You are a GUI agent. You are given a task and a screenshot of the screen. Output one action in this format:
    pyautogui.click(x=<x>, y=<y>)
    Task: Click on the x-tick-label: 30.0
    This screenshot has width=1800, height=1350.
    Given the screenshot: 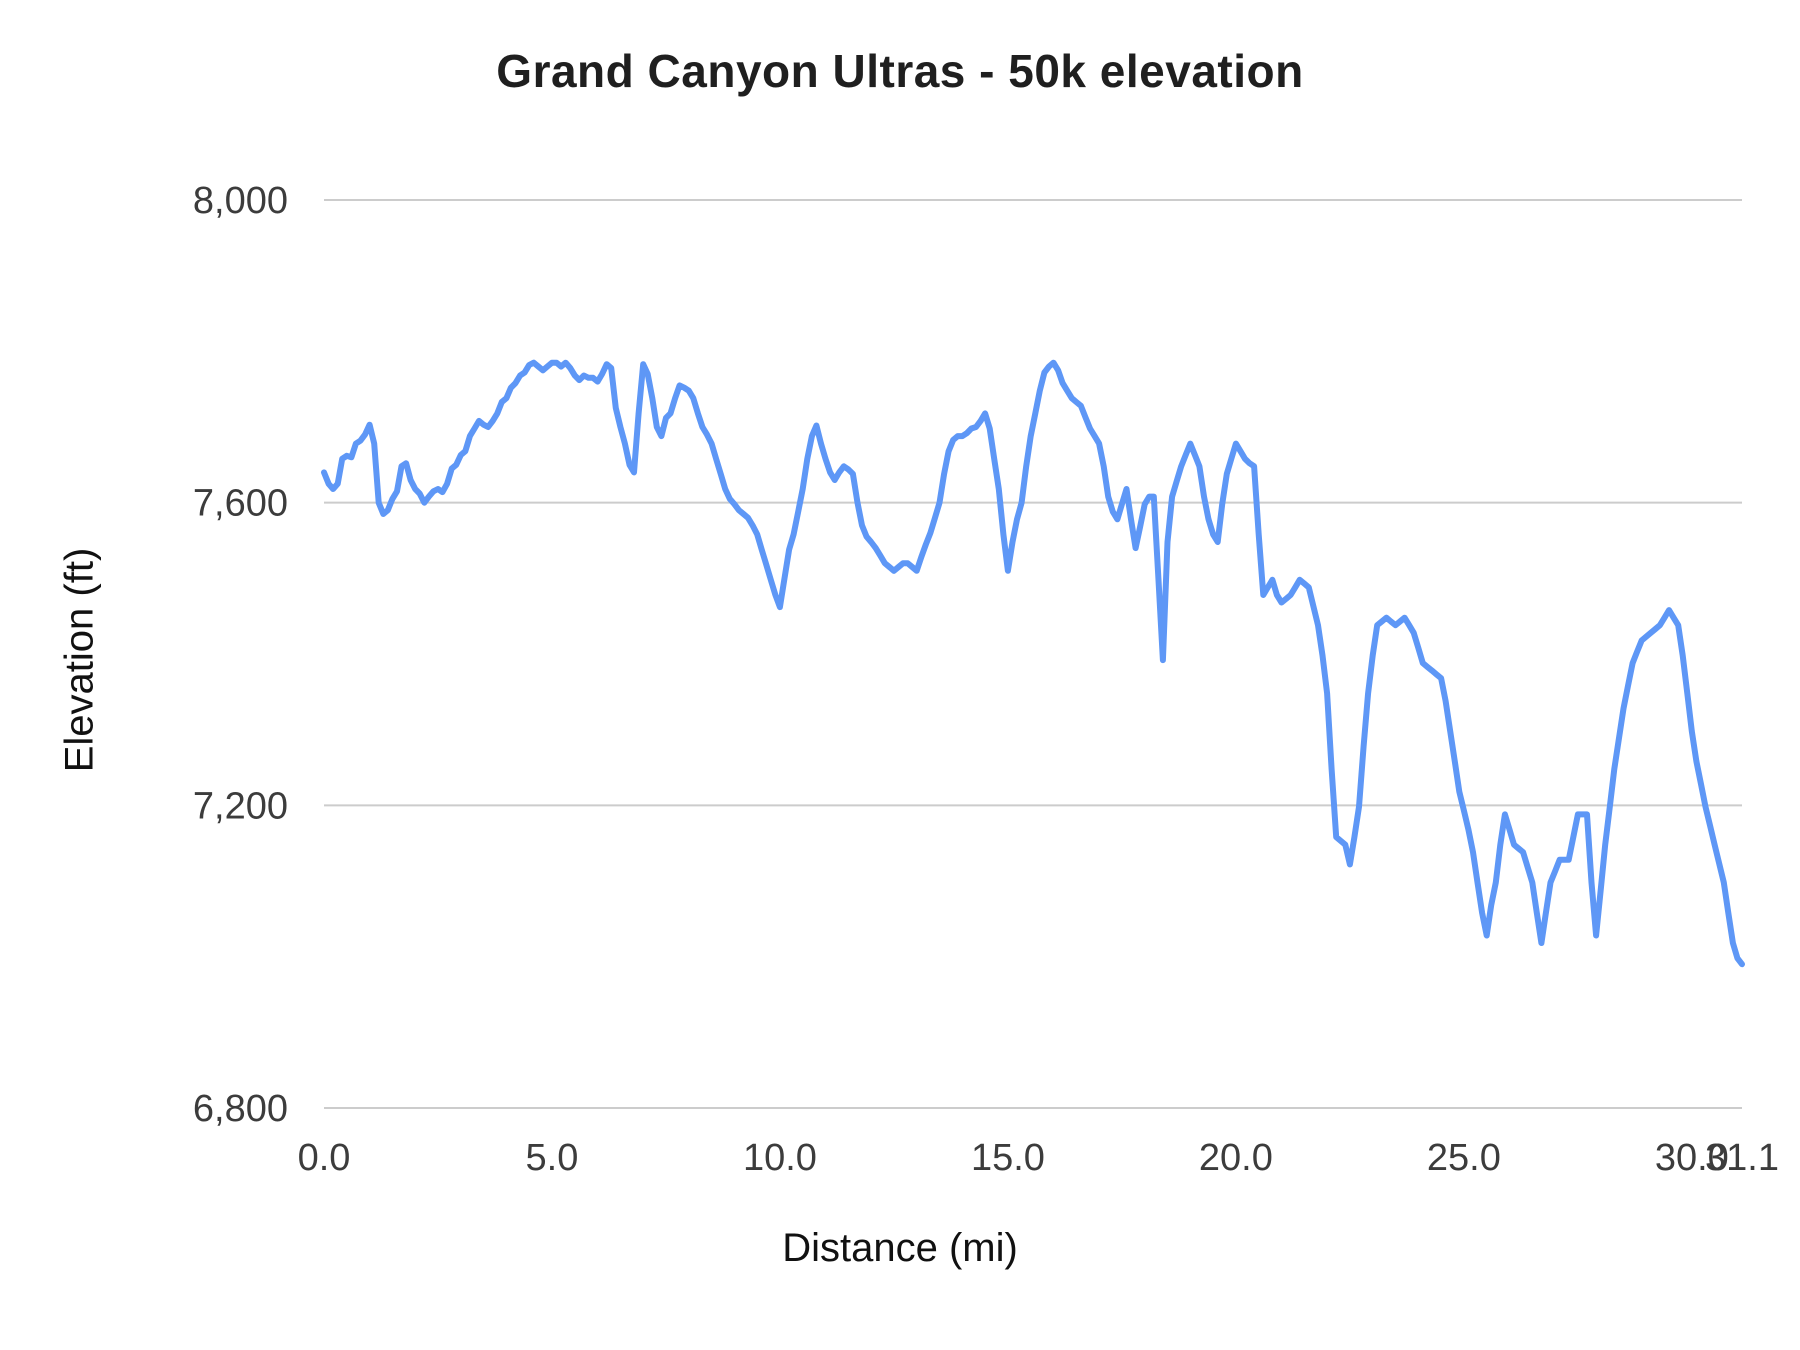 What is the action you would take?
    pyautogui.click(x=1692, y=1158)
    